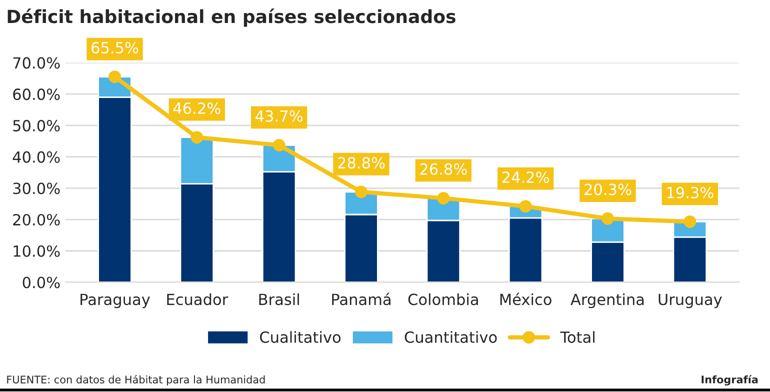 The height and width of the screenshot is (392, 770). What do you see at coordinates (443, 299) in the screenshot?
I see `x-tick-label: Colombia` at bounding box center [443, 299].